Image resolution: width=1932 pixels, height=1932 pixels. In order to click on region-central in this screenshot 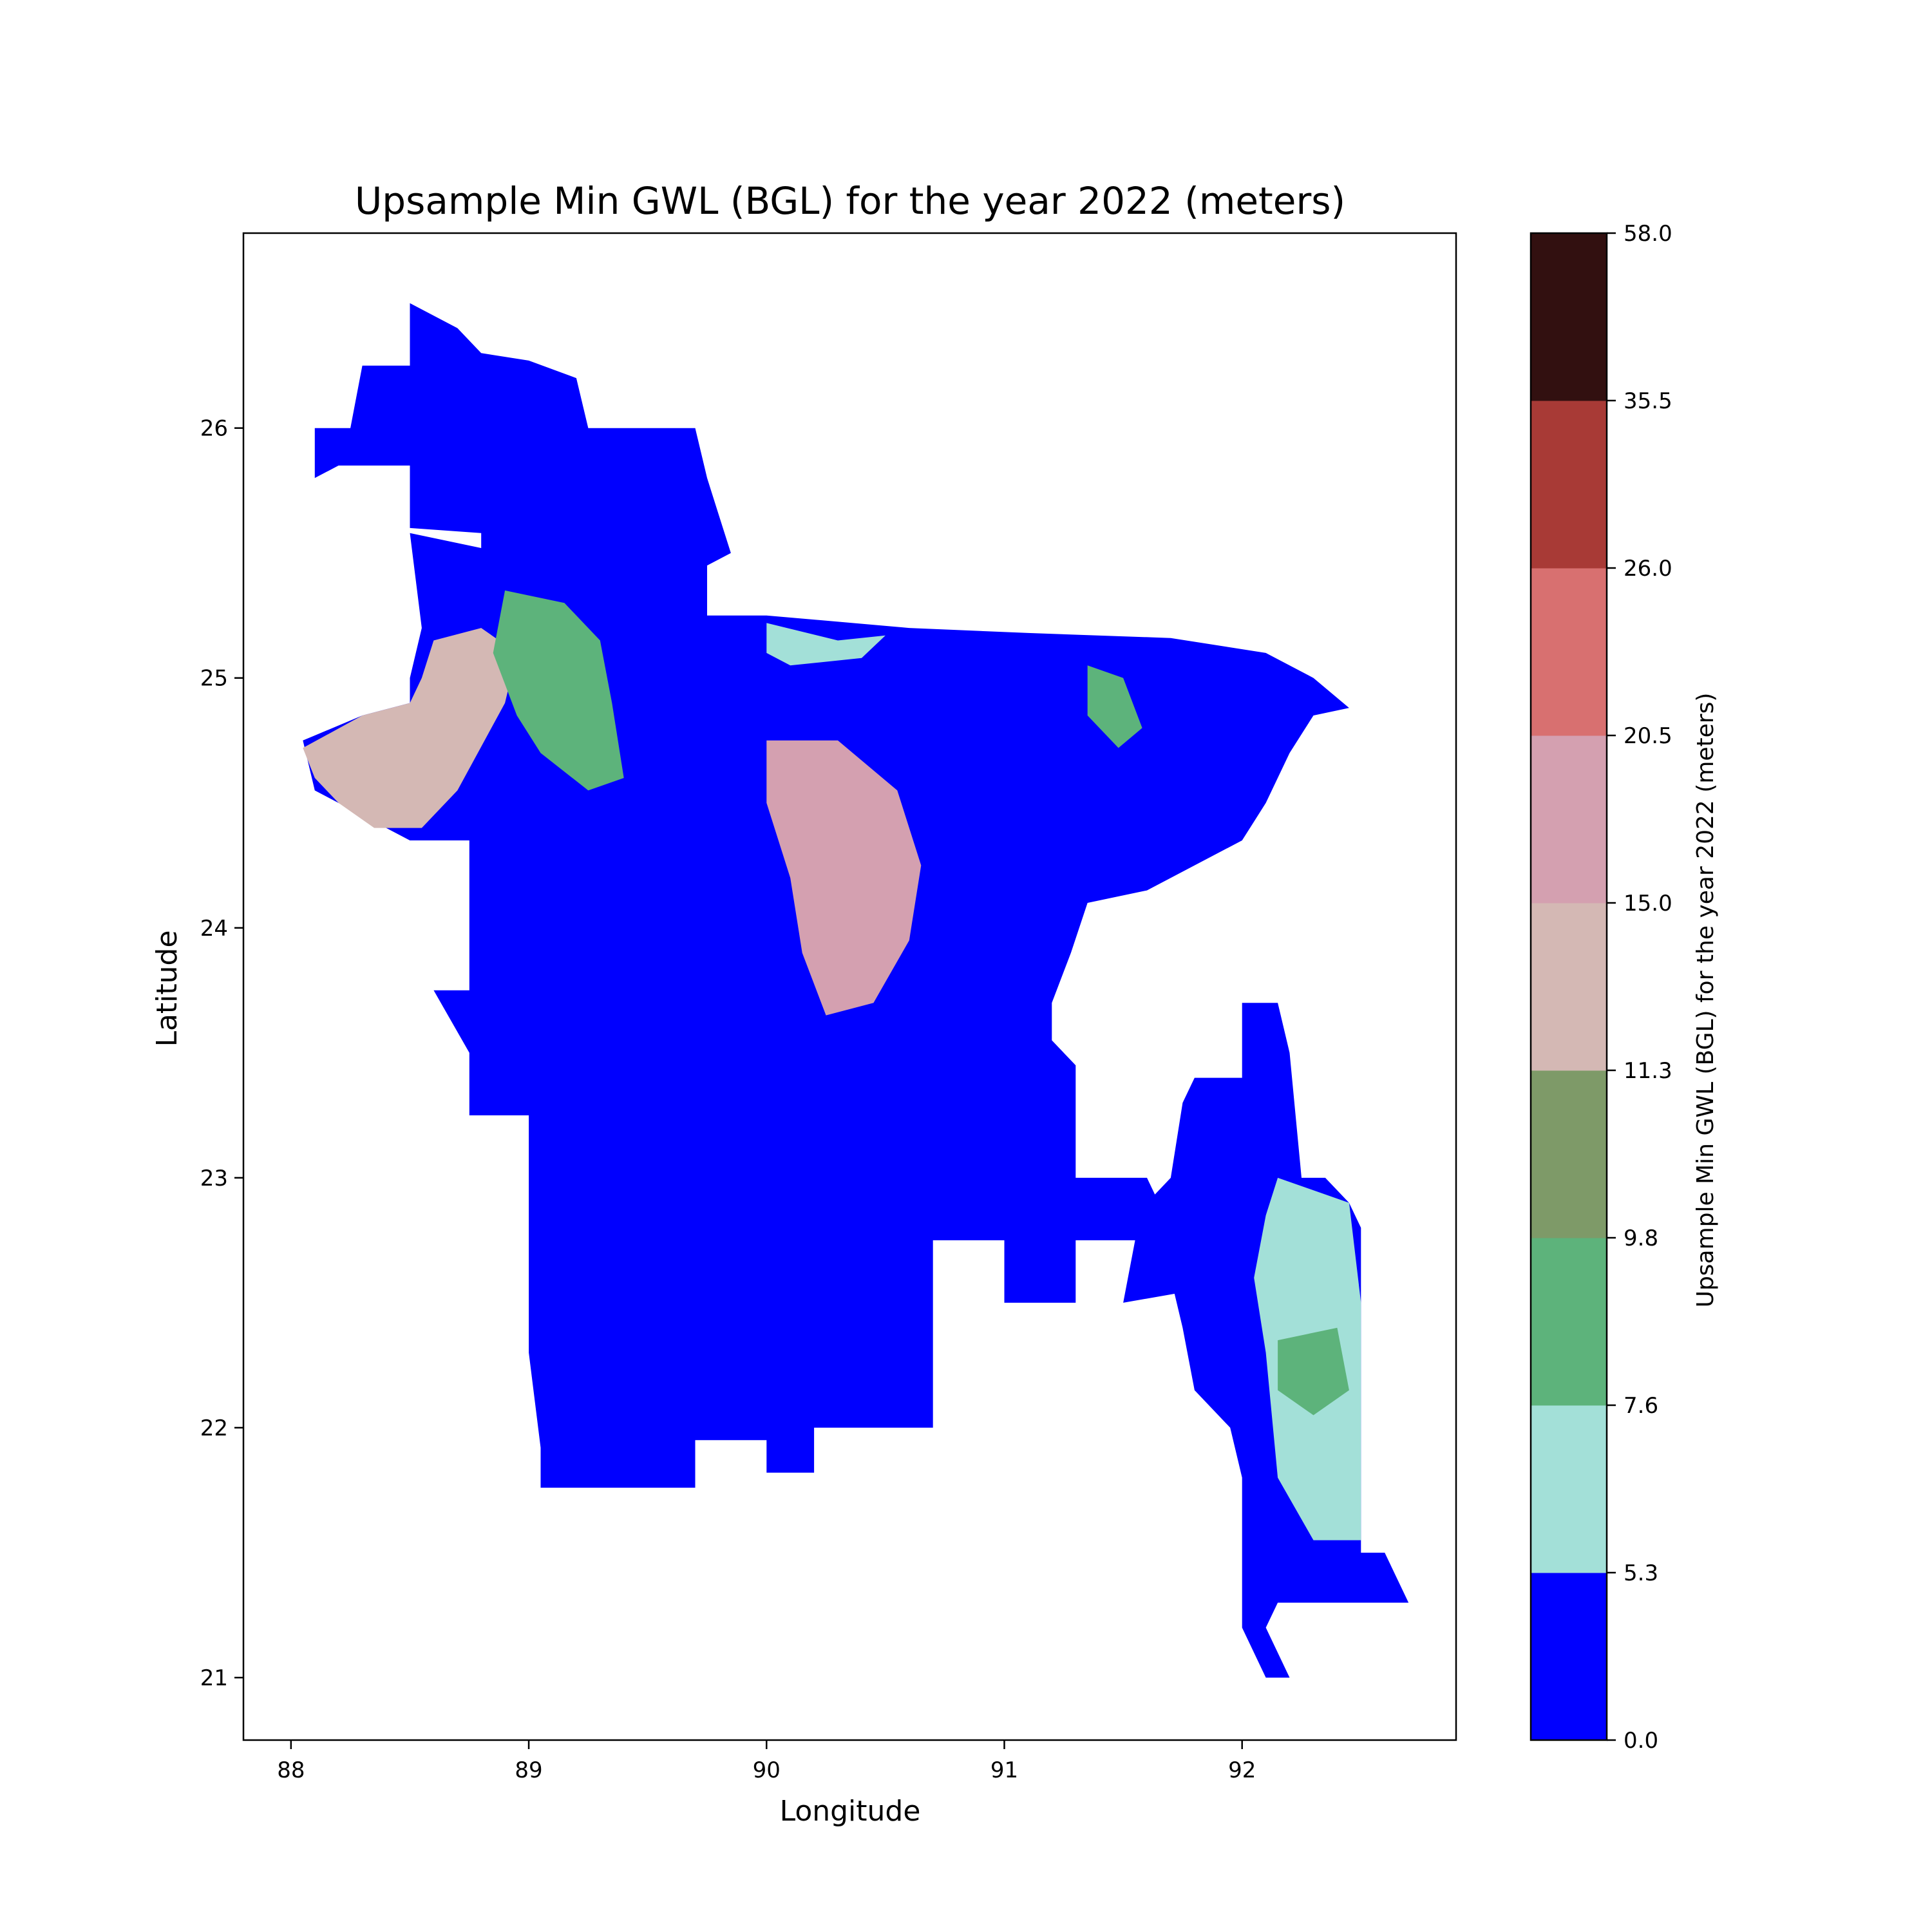, I will do `click(844, 878)`.